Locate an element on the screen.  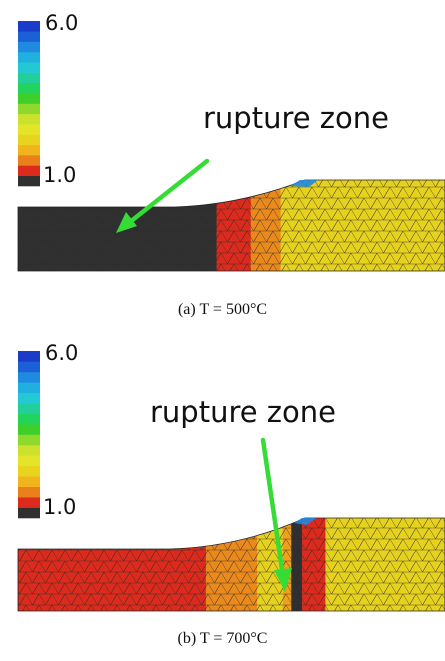
caption-b: (b) T = 700°C is located at coordinates (222, 638).